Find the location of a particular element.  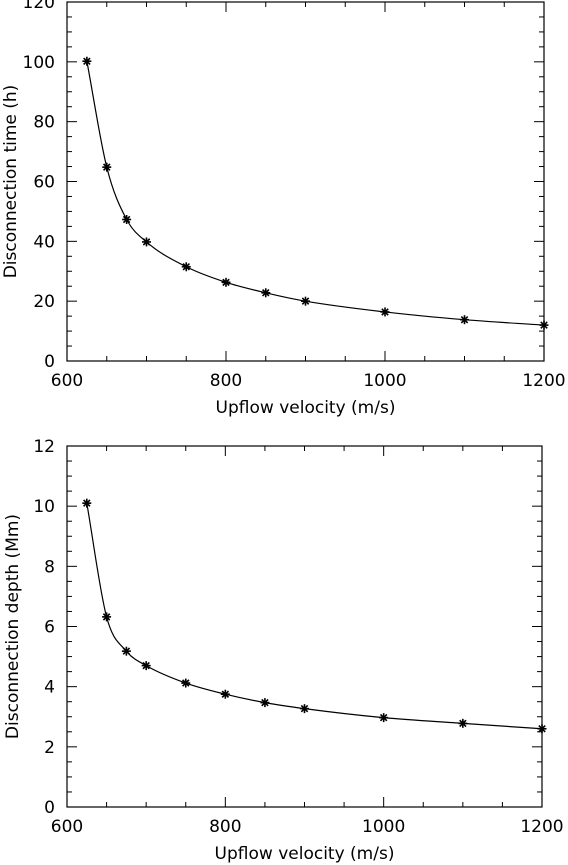

y-tick-label: 100 is located at coordinates (39, 63).